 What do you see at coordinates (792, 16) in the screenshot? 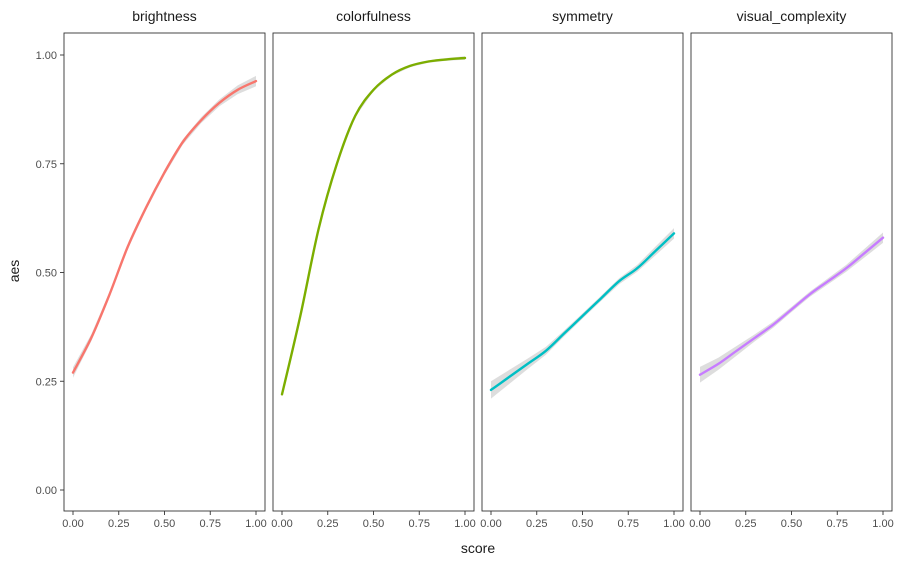
I see `facet-strip-label: visual_complexity` at bounding box center [792, 16].